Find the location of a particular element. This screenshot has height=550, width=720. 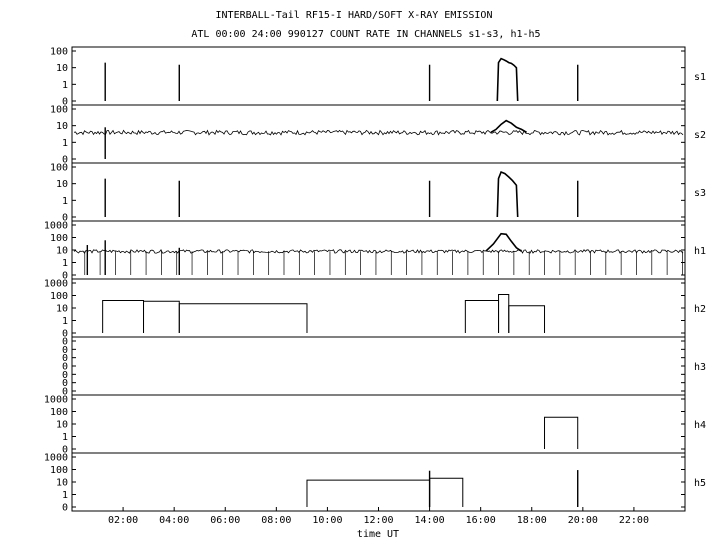

x-tick-label: 18:00 is located at coordinates (532, 520).